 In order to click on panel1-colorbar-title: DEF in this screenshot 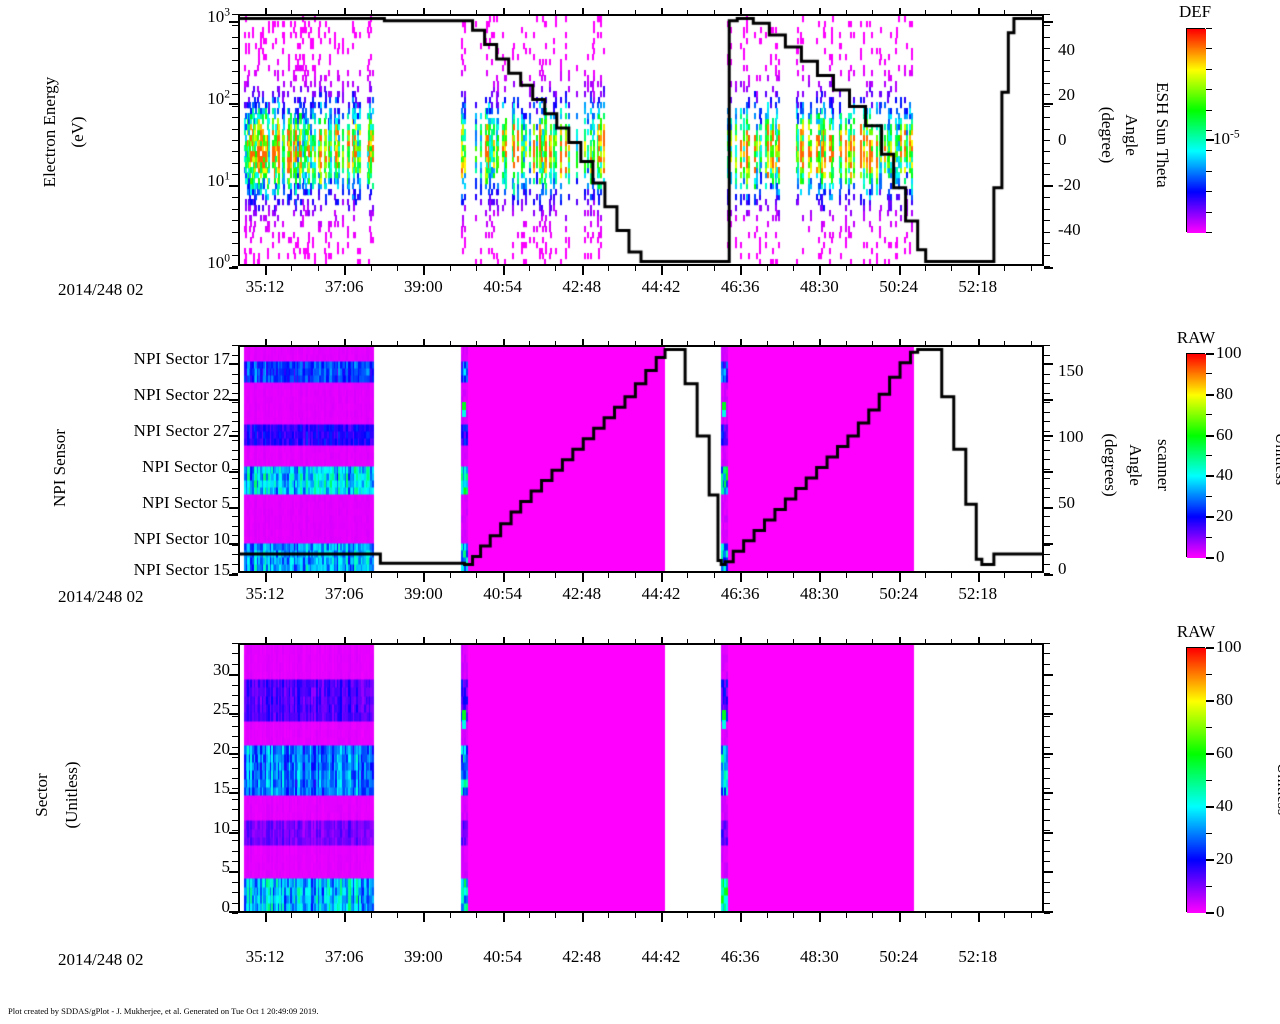, I will do `click(1195, 11)`.